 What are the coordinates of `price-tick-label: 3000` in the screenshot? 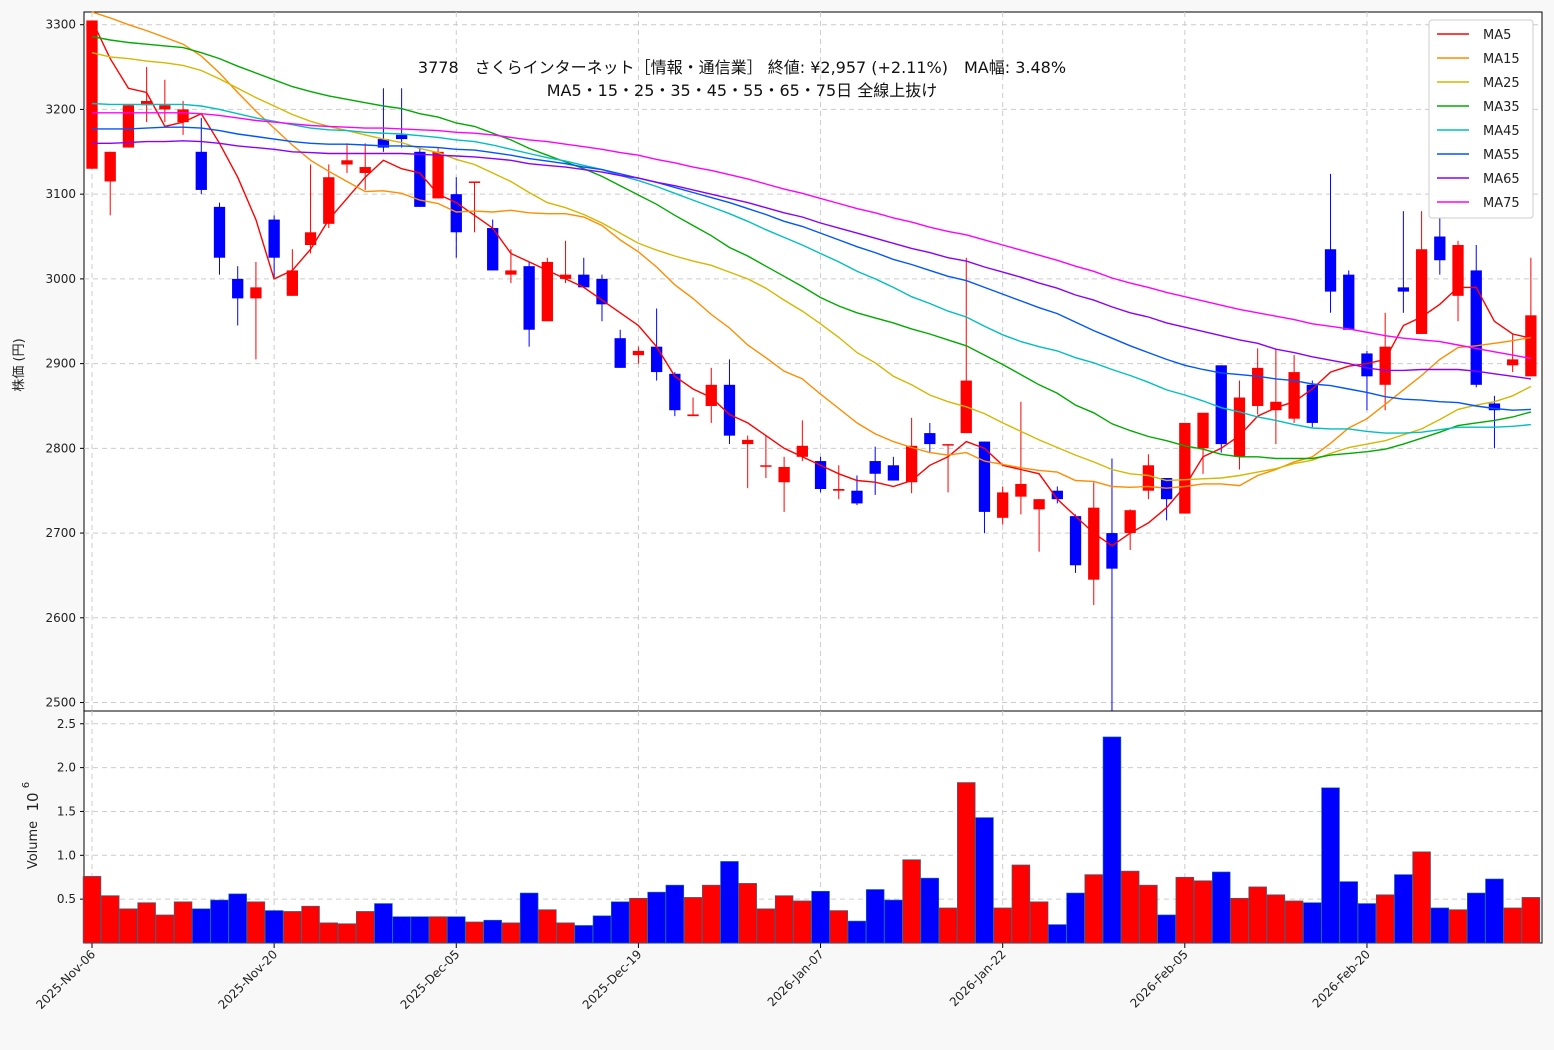 It's located at (60, 279).